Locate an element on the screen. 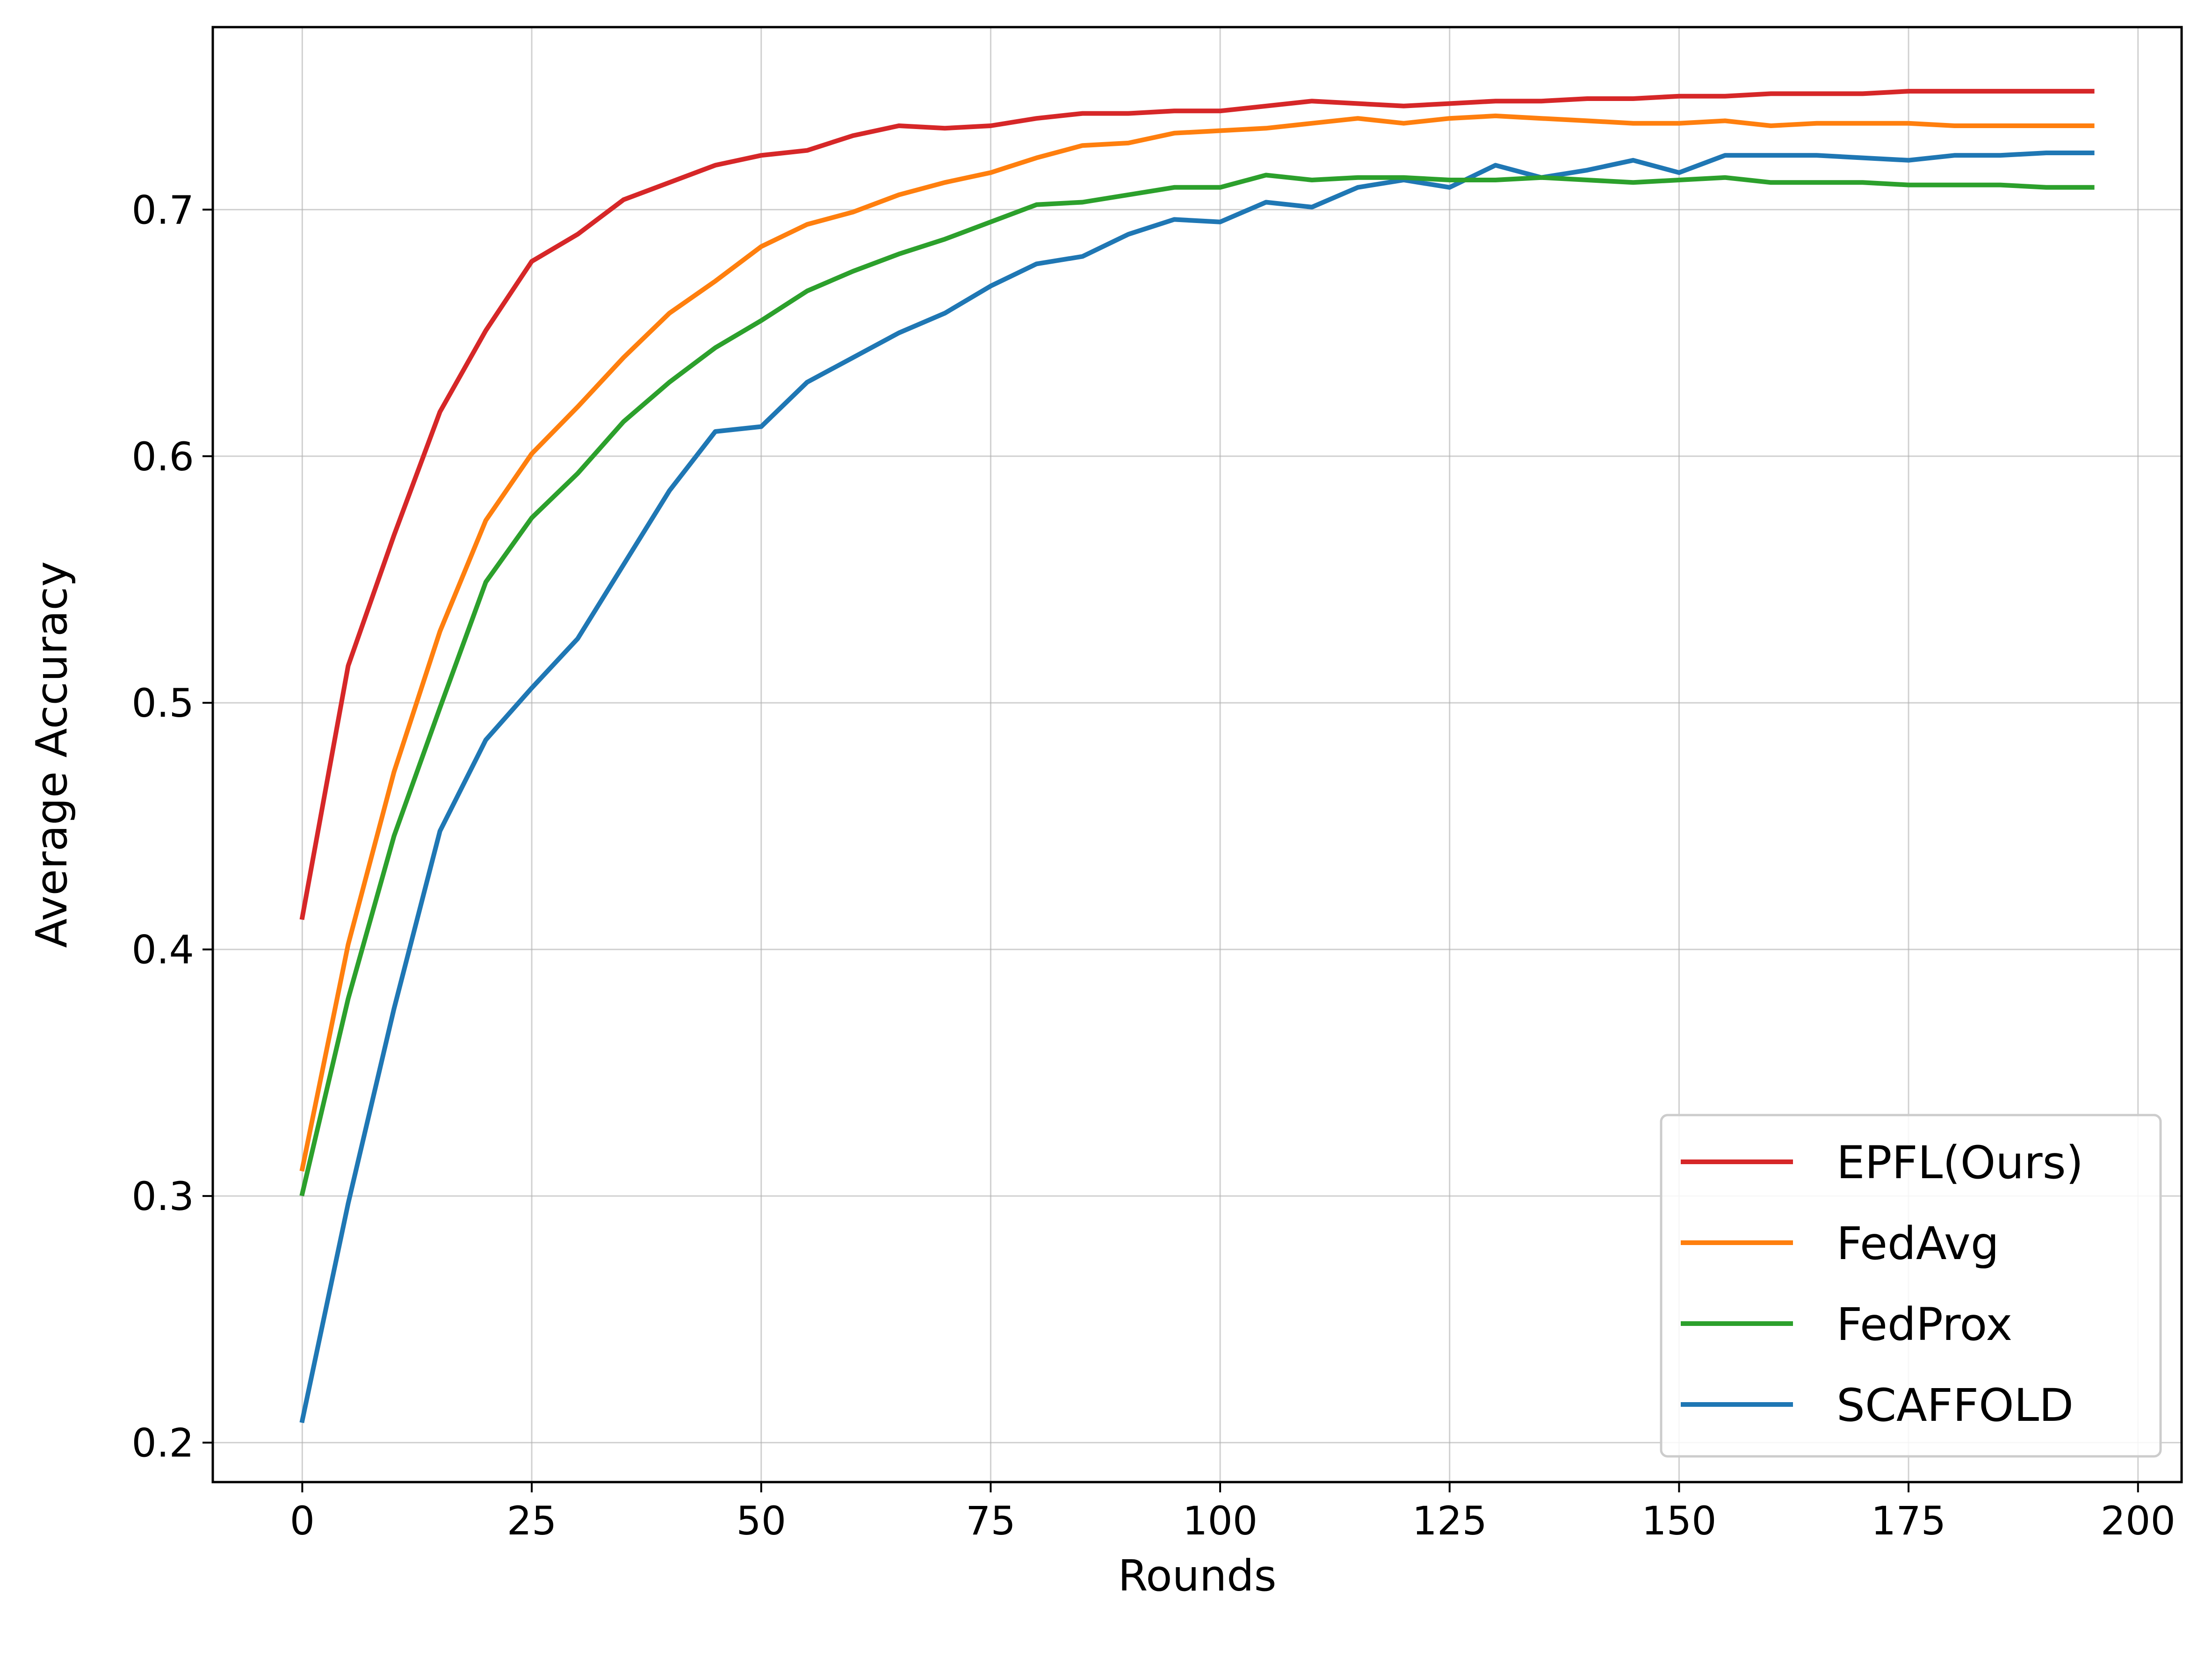 This screenshot has width=2212, height=1656. x-tick-label: 100 is located at coordinates (1221, 1521).